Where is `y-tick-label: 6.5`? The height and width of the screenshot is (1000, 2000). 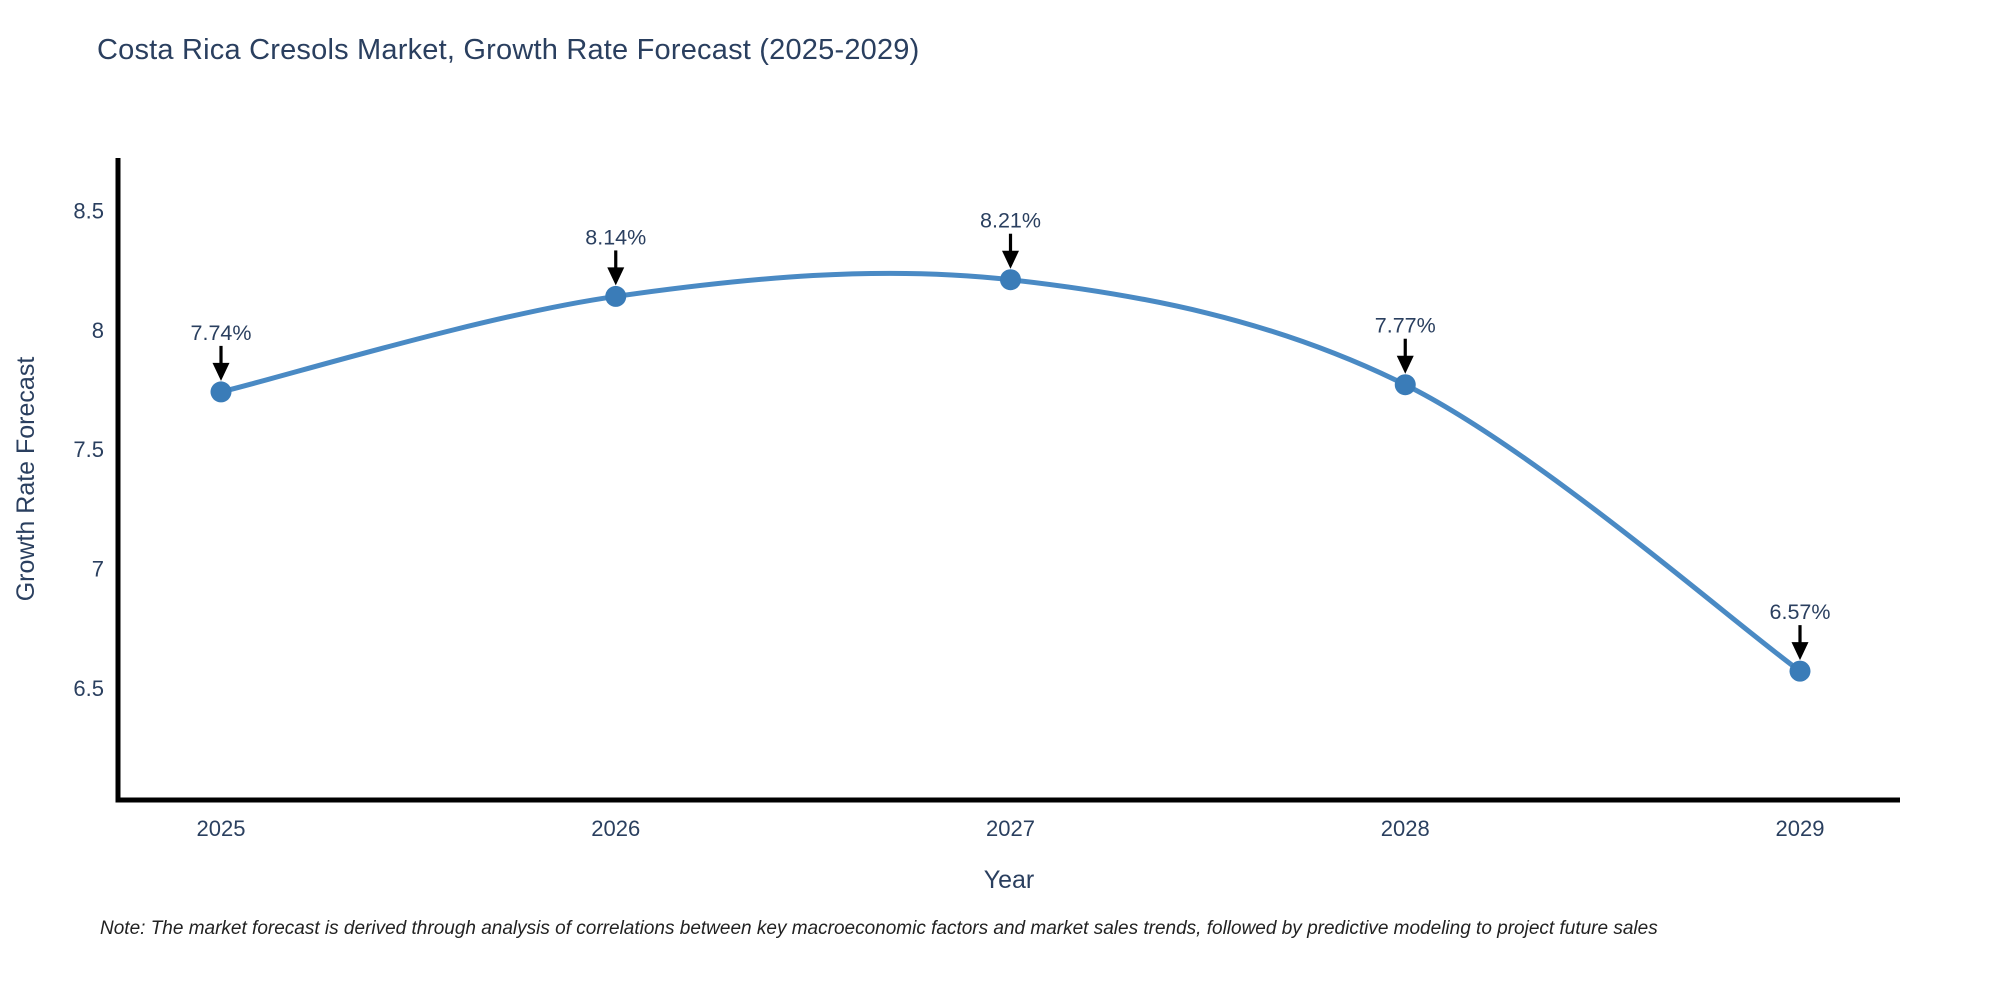
y-tick-label: 6.5 is located at coordinates (88, 688).